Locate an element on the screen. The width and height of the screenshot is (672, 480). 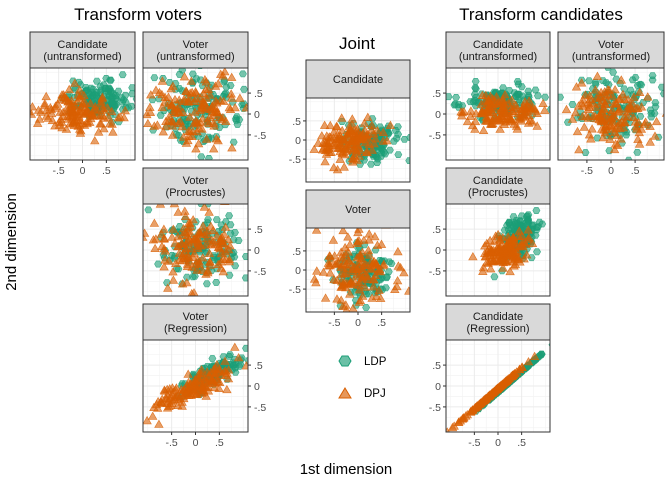
panel-j-cand: Candidate -.5 0 .5 is located at coordinates (350, 121).